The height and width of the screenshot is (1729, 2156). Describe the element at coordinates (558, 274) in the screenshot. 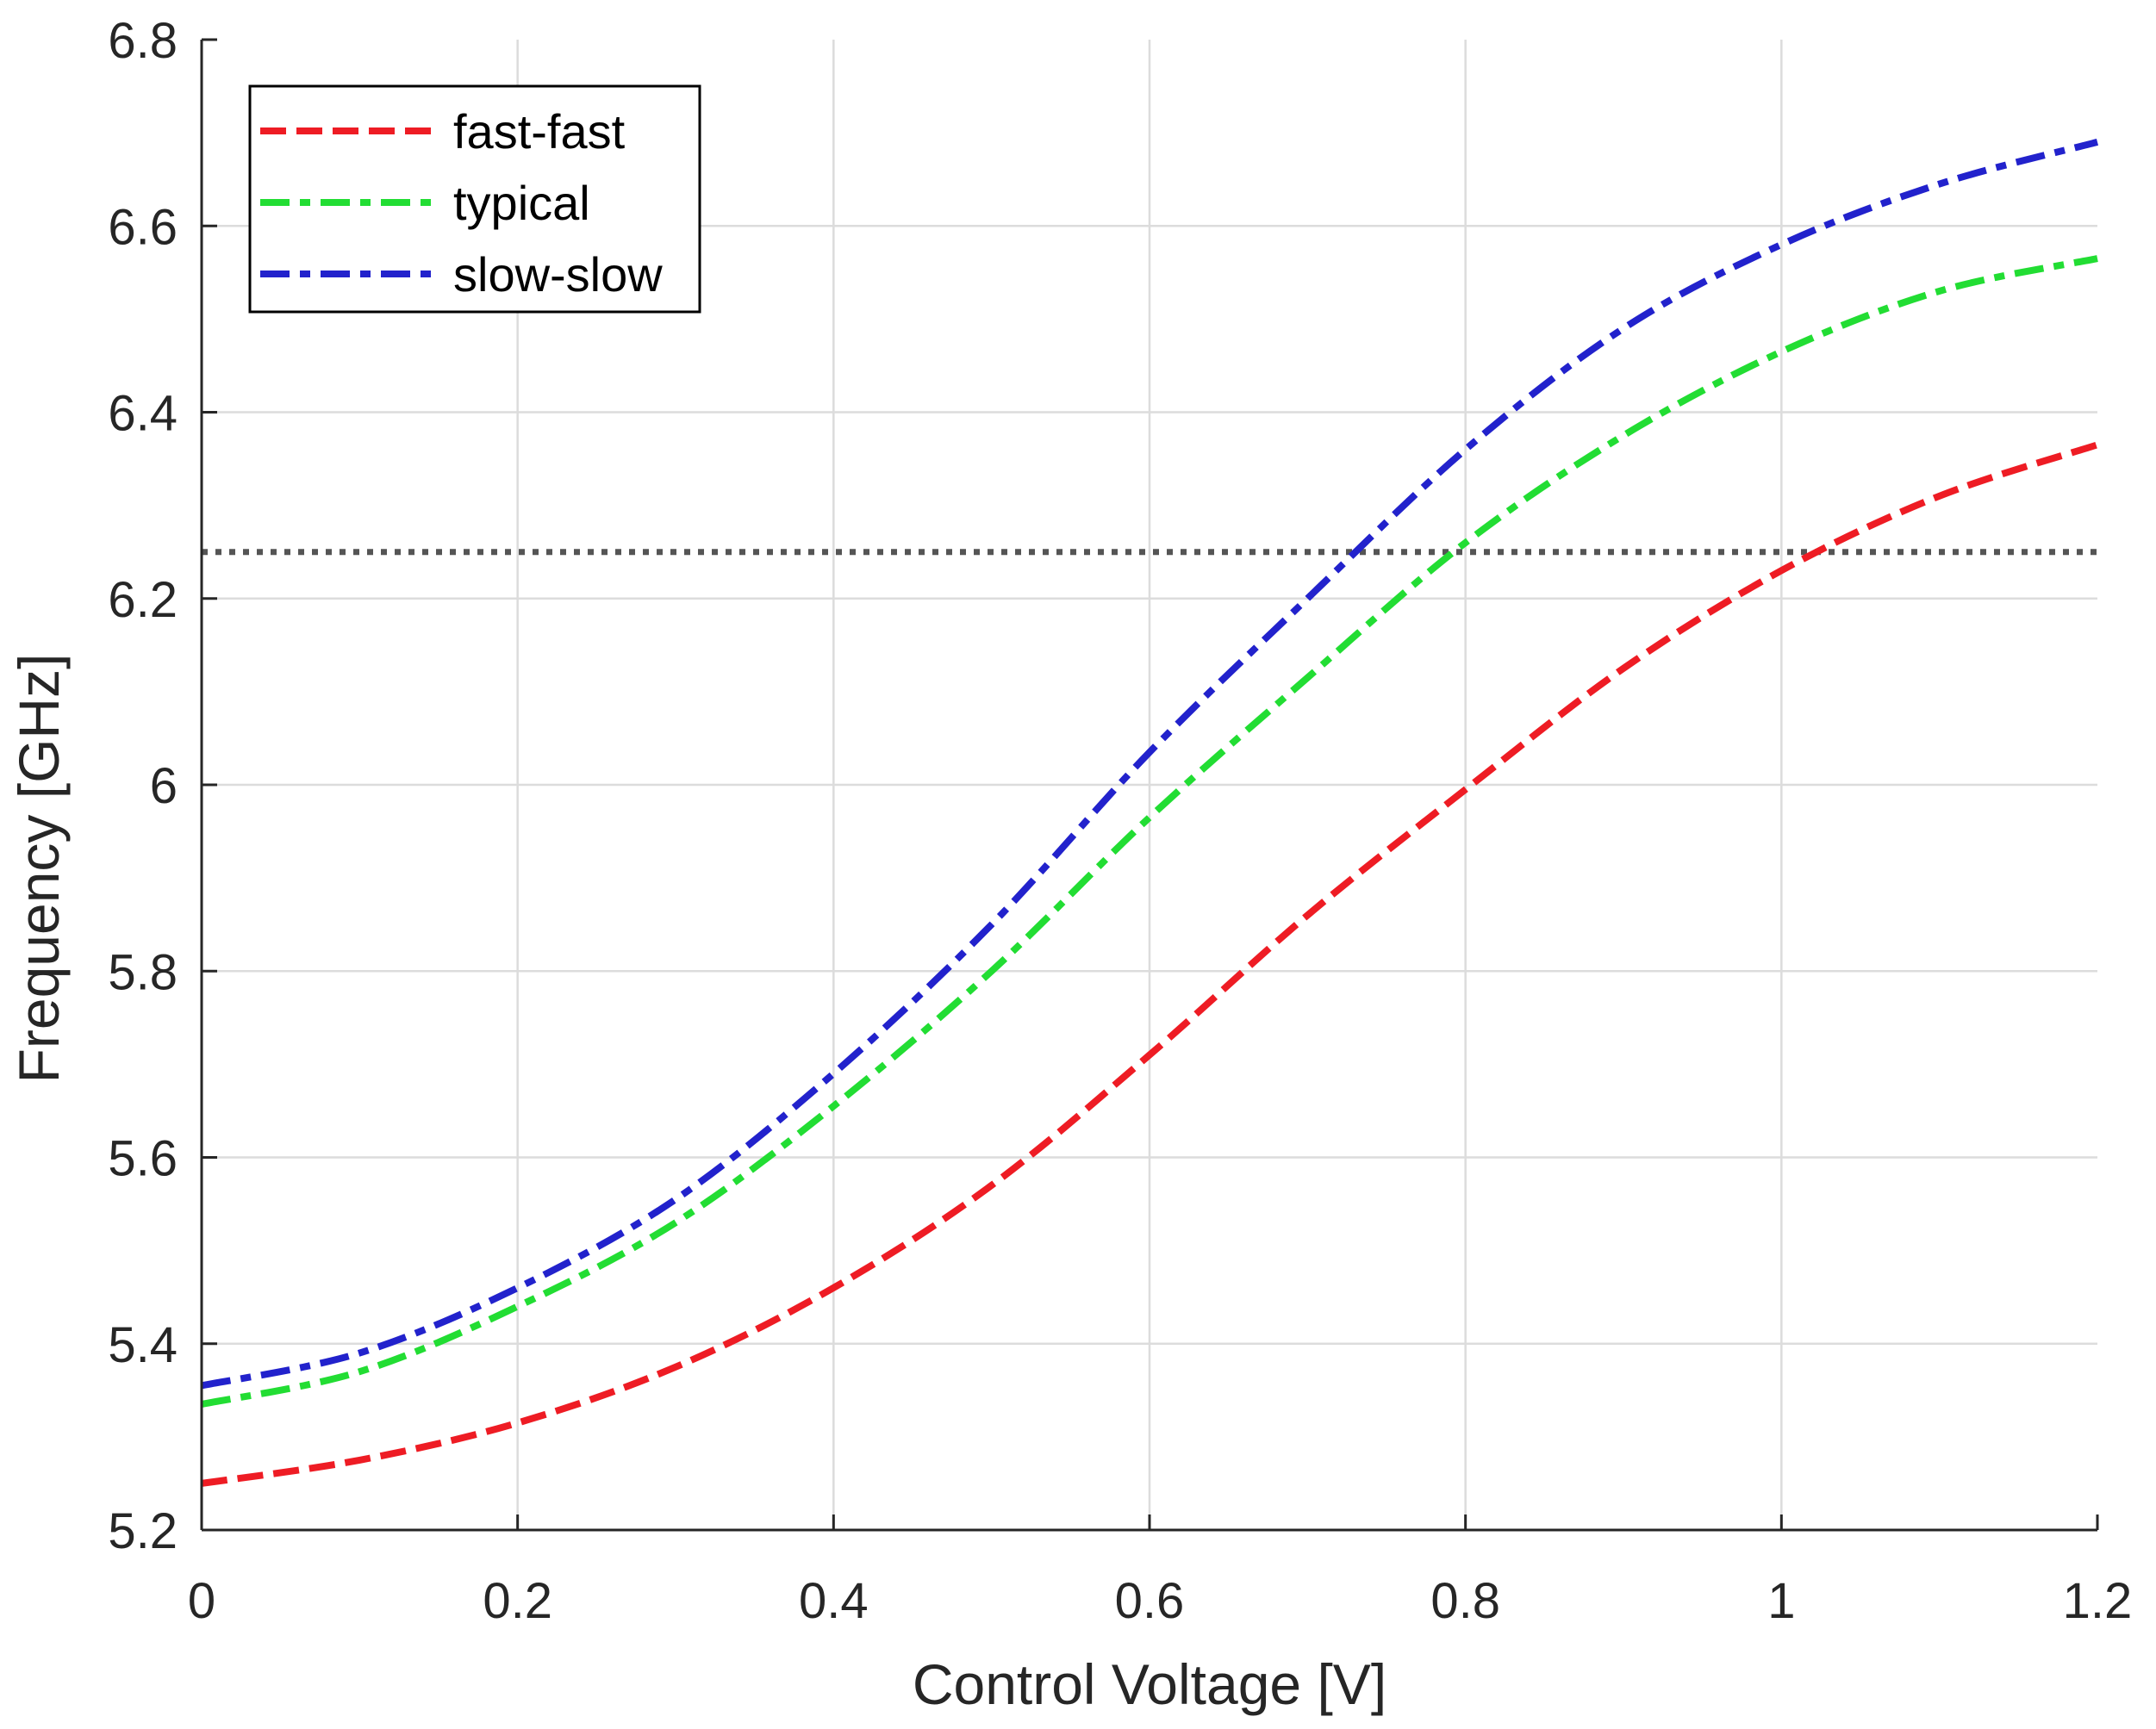

I see `legend-label-slow-slow: slow-slow` at that location.